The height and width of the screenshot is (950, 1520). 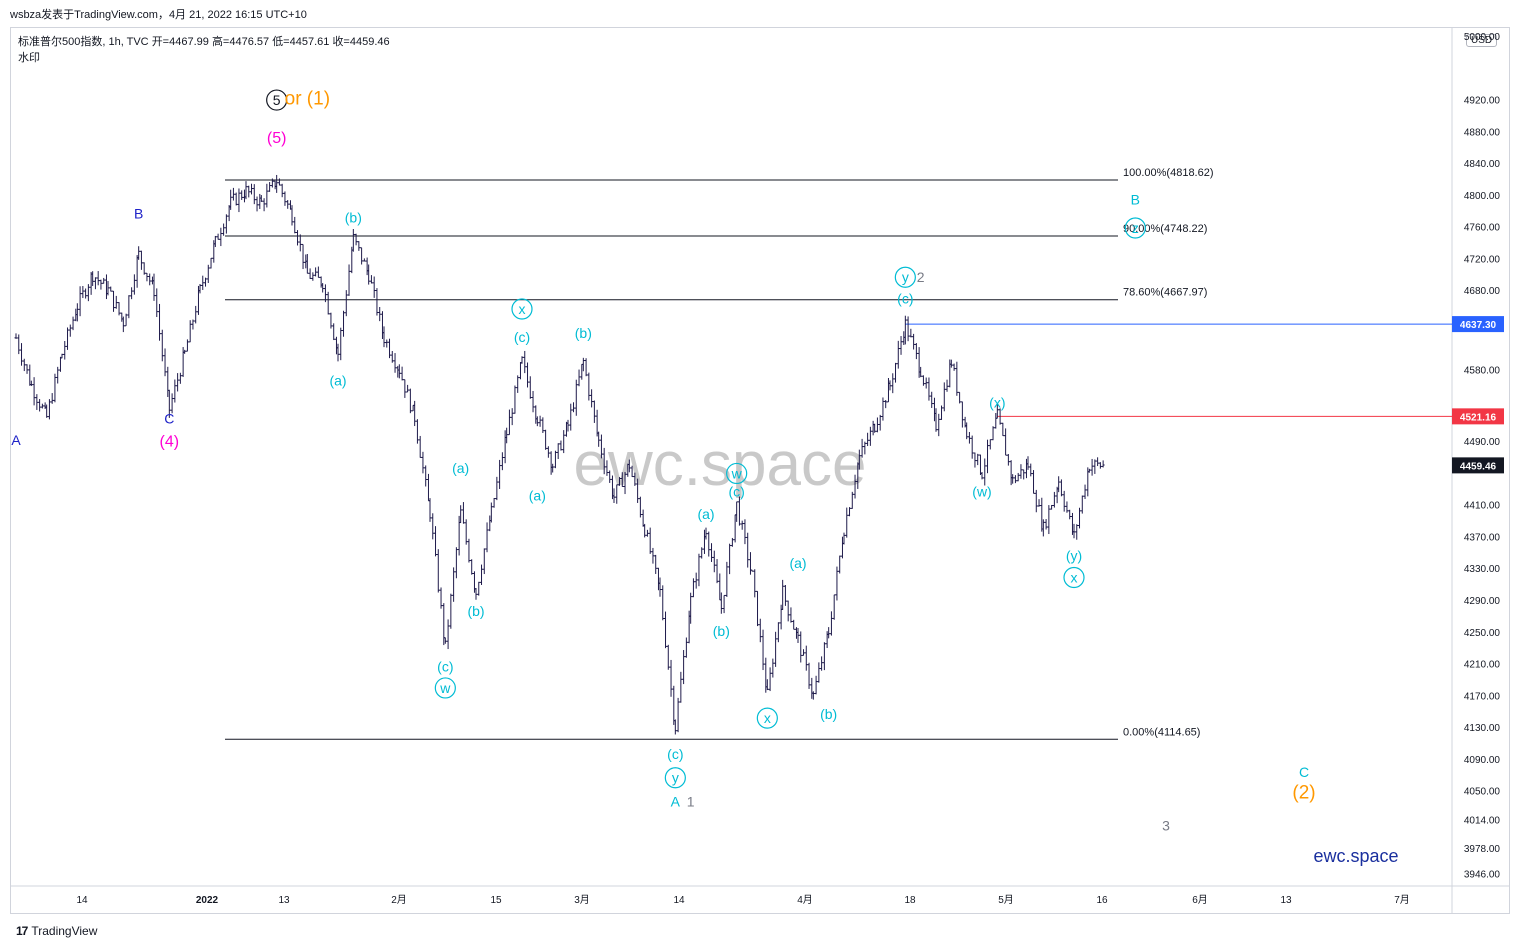 I want to click on tradingview-logo-icon: 17, so click(x=22, y=931).